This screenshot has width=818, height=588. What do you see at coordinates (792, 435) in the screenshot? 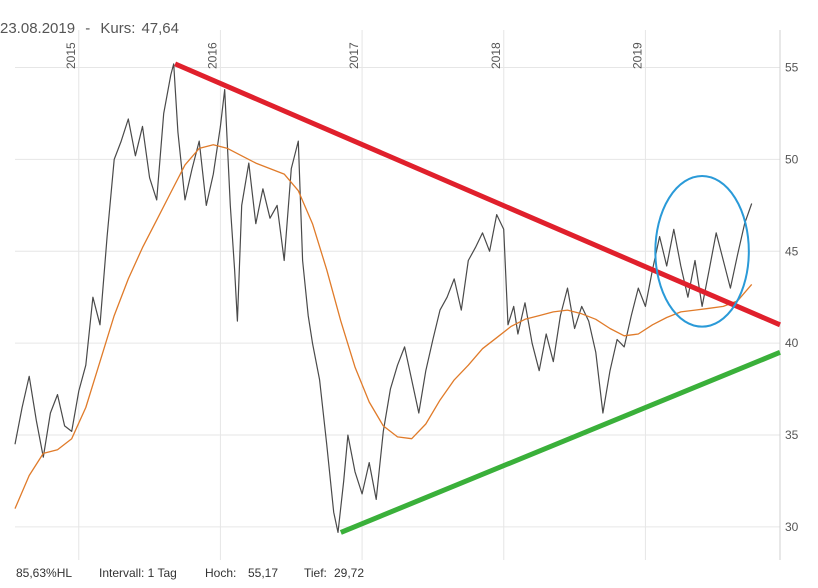
I see `y-tick-label: 35` at bounding box center [792, 435].